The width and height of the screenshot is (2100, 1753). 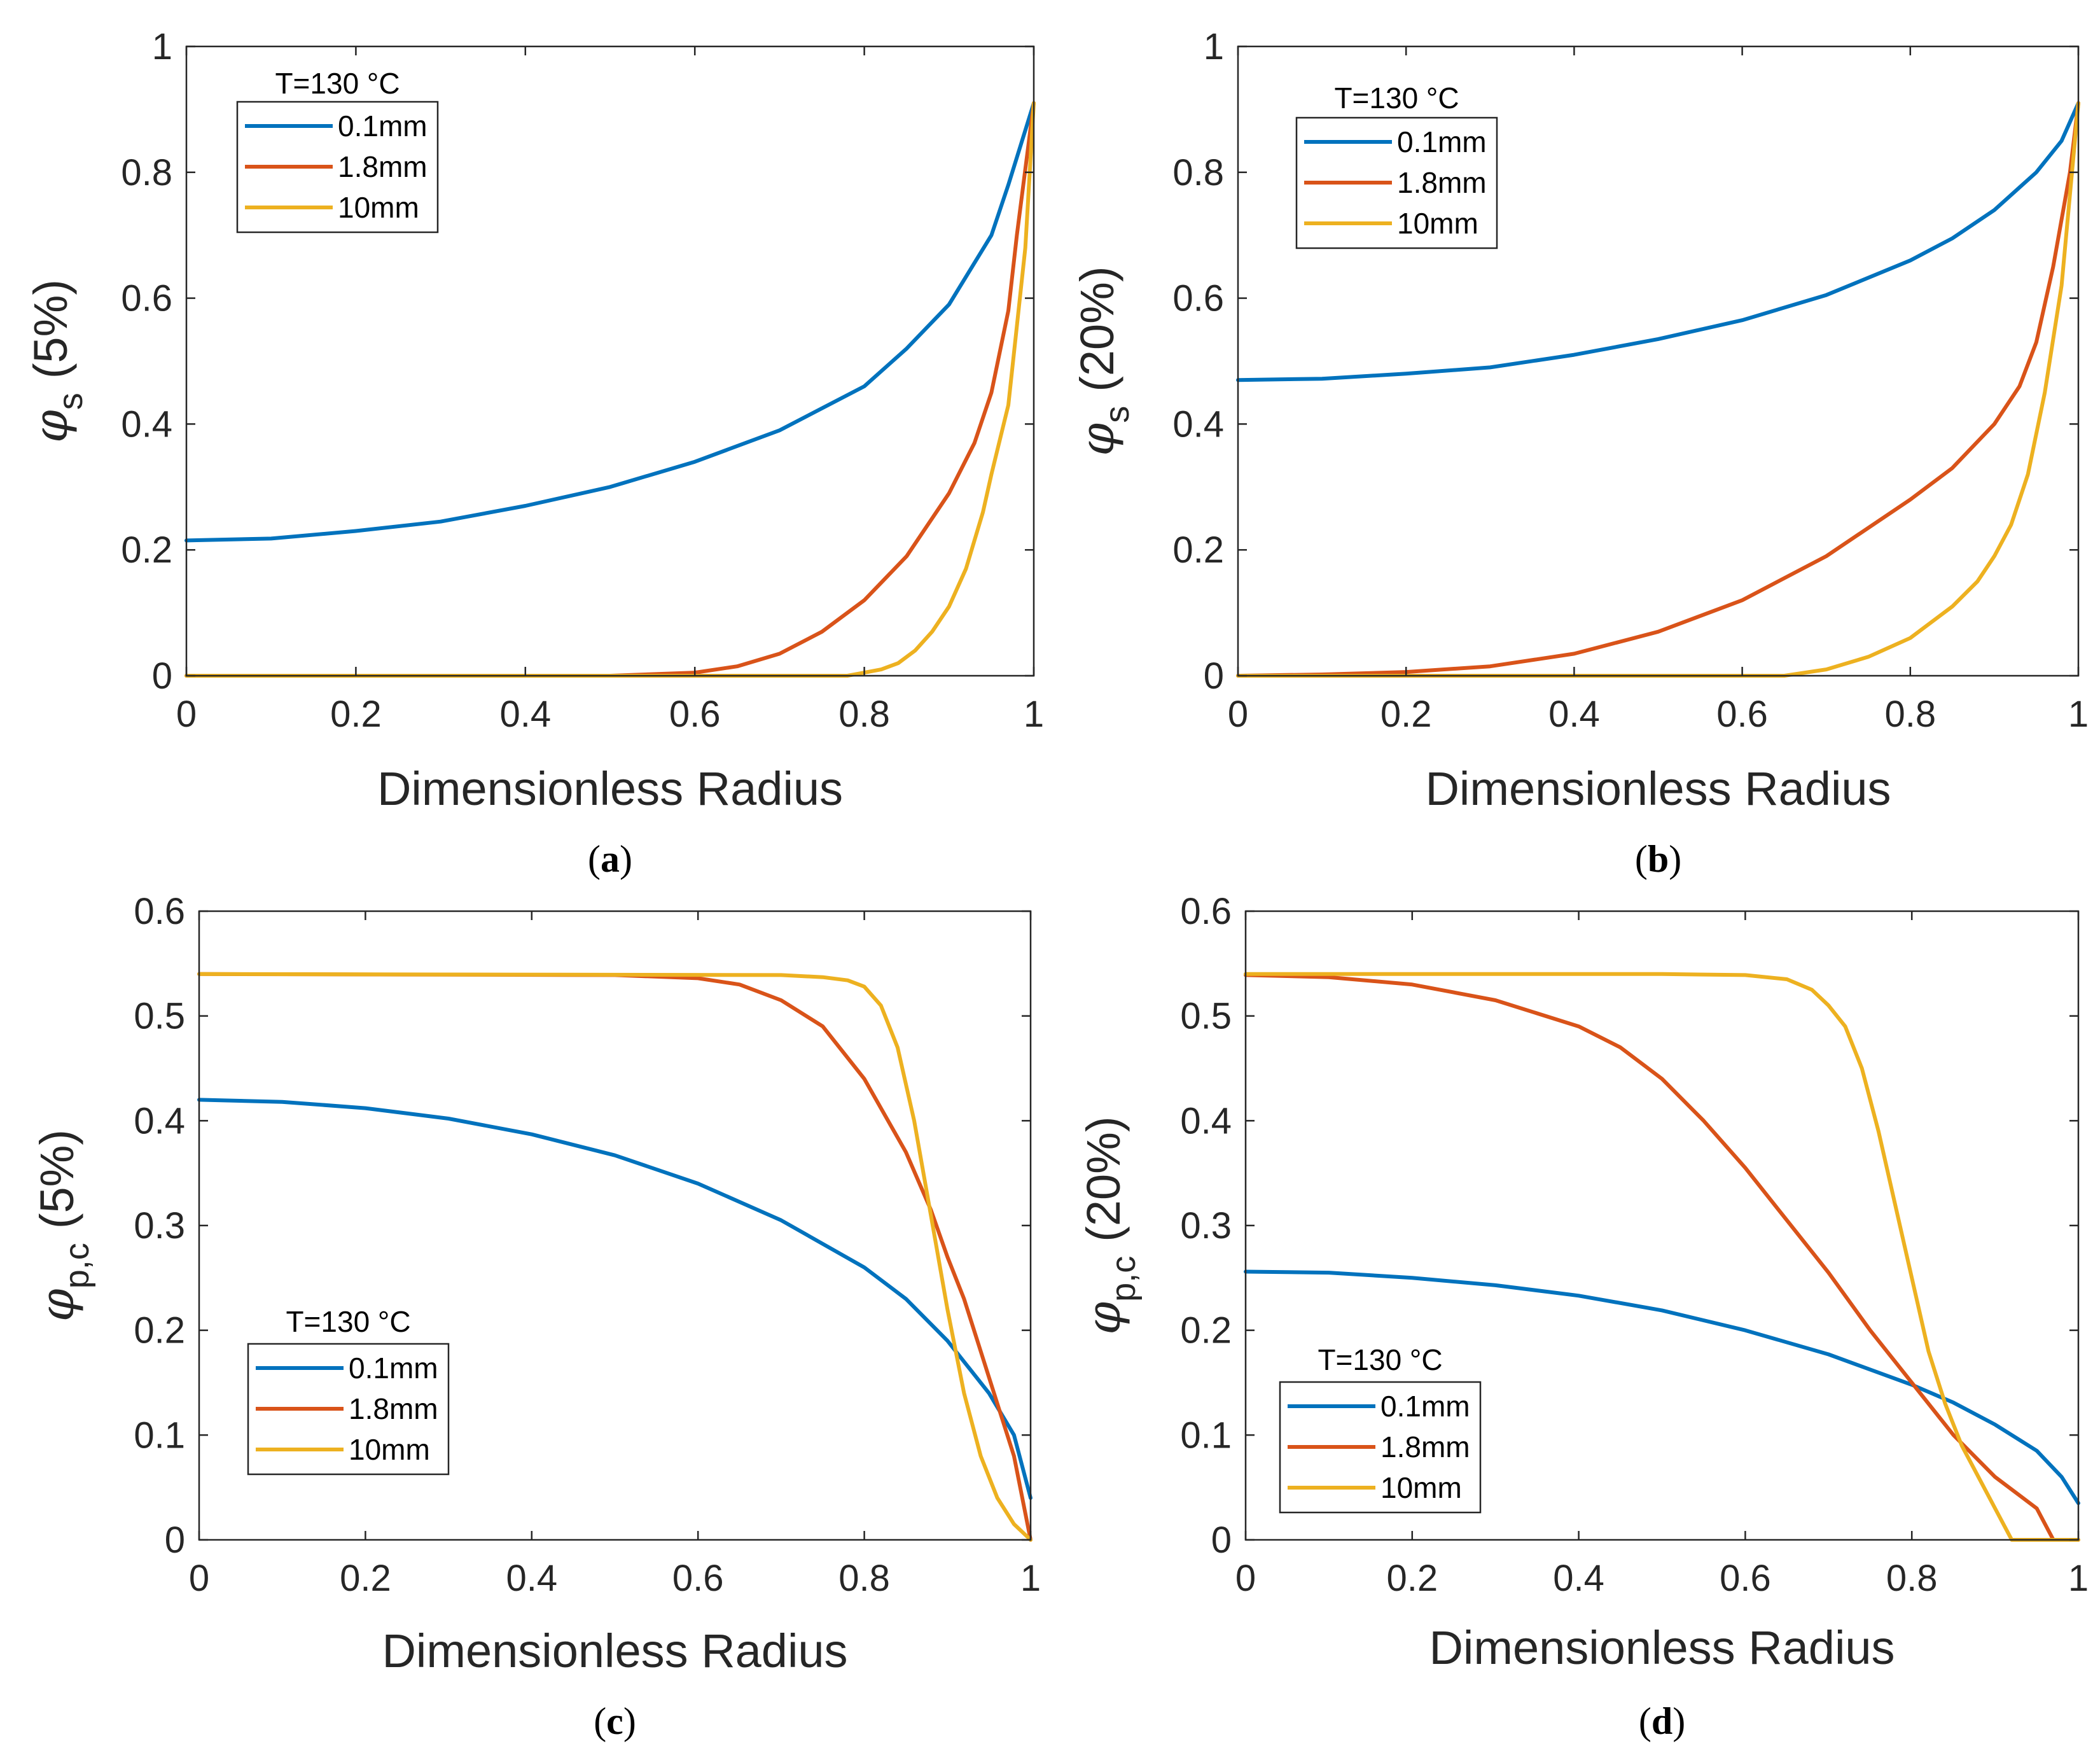 What do you see at coordinates (1574, 714) in the screenshot?
I see `panel-b-x-tick-label: 0.4` at bounding box center [1574, 714].